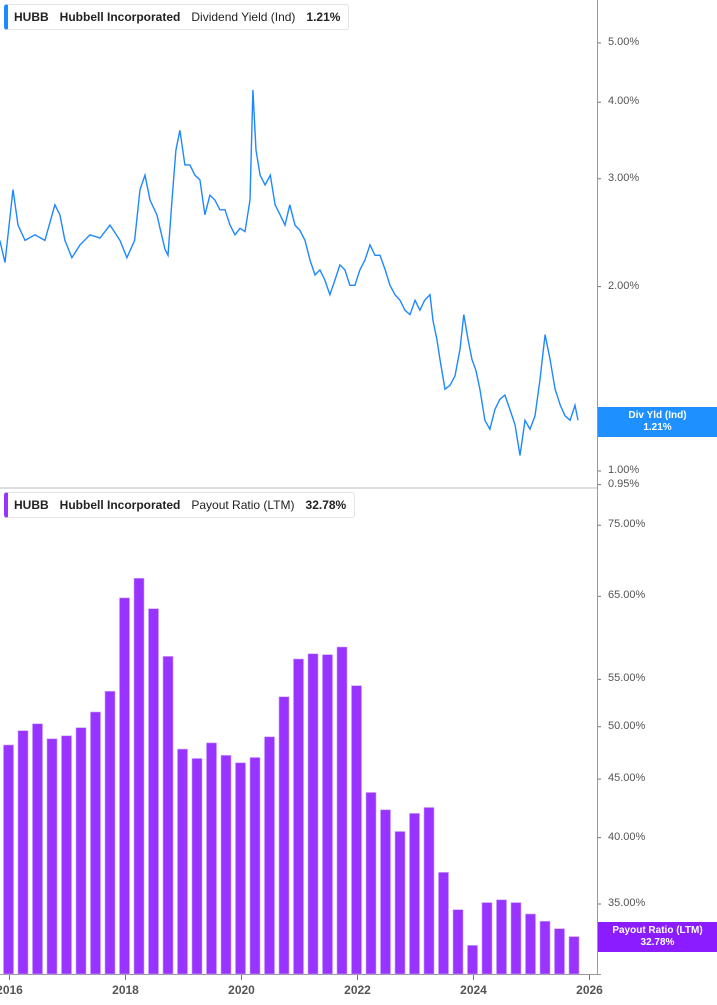 The height and width of the screenshot is (1005, 717). I want to click on y-tick-label: 1.00%, so click(624, 470).